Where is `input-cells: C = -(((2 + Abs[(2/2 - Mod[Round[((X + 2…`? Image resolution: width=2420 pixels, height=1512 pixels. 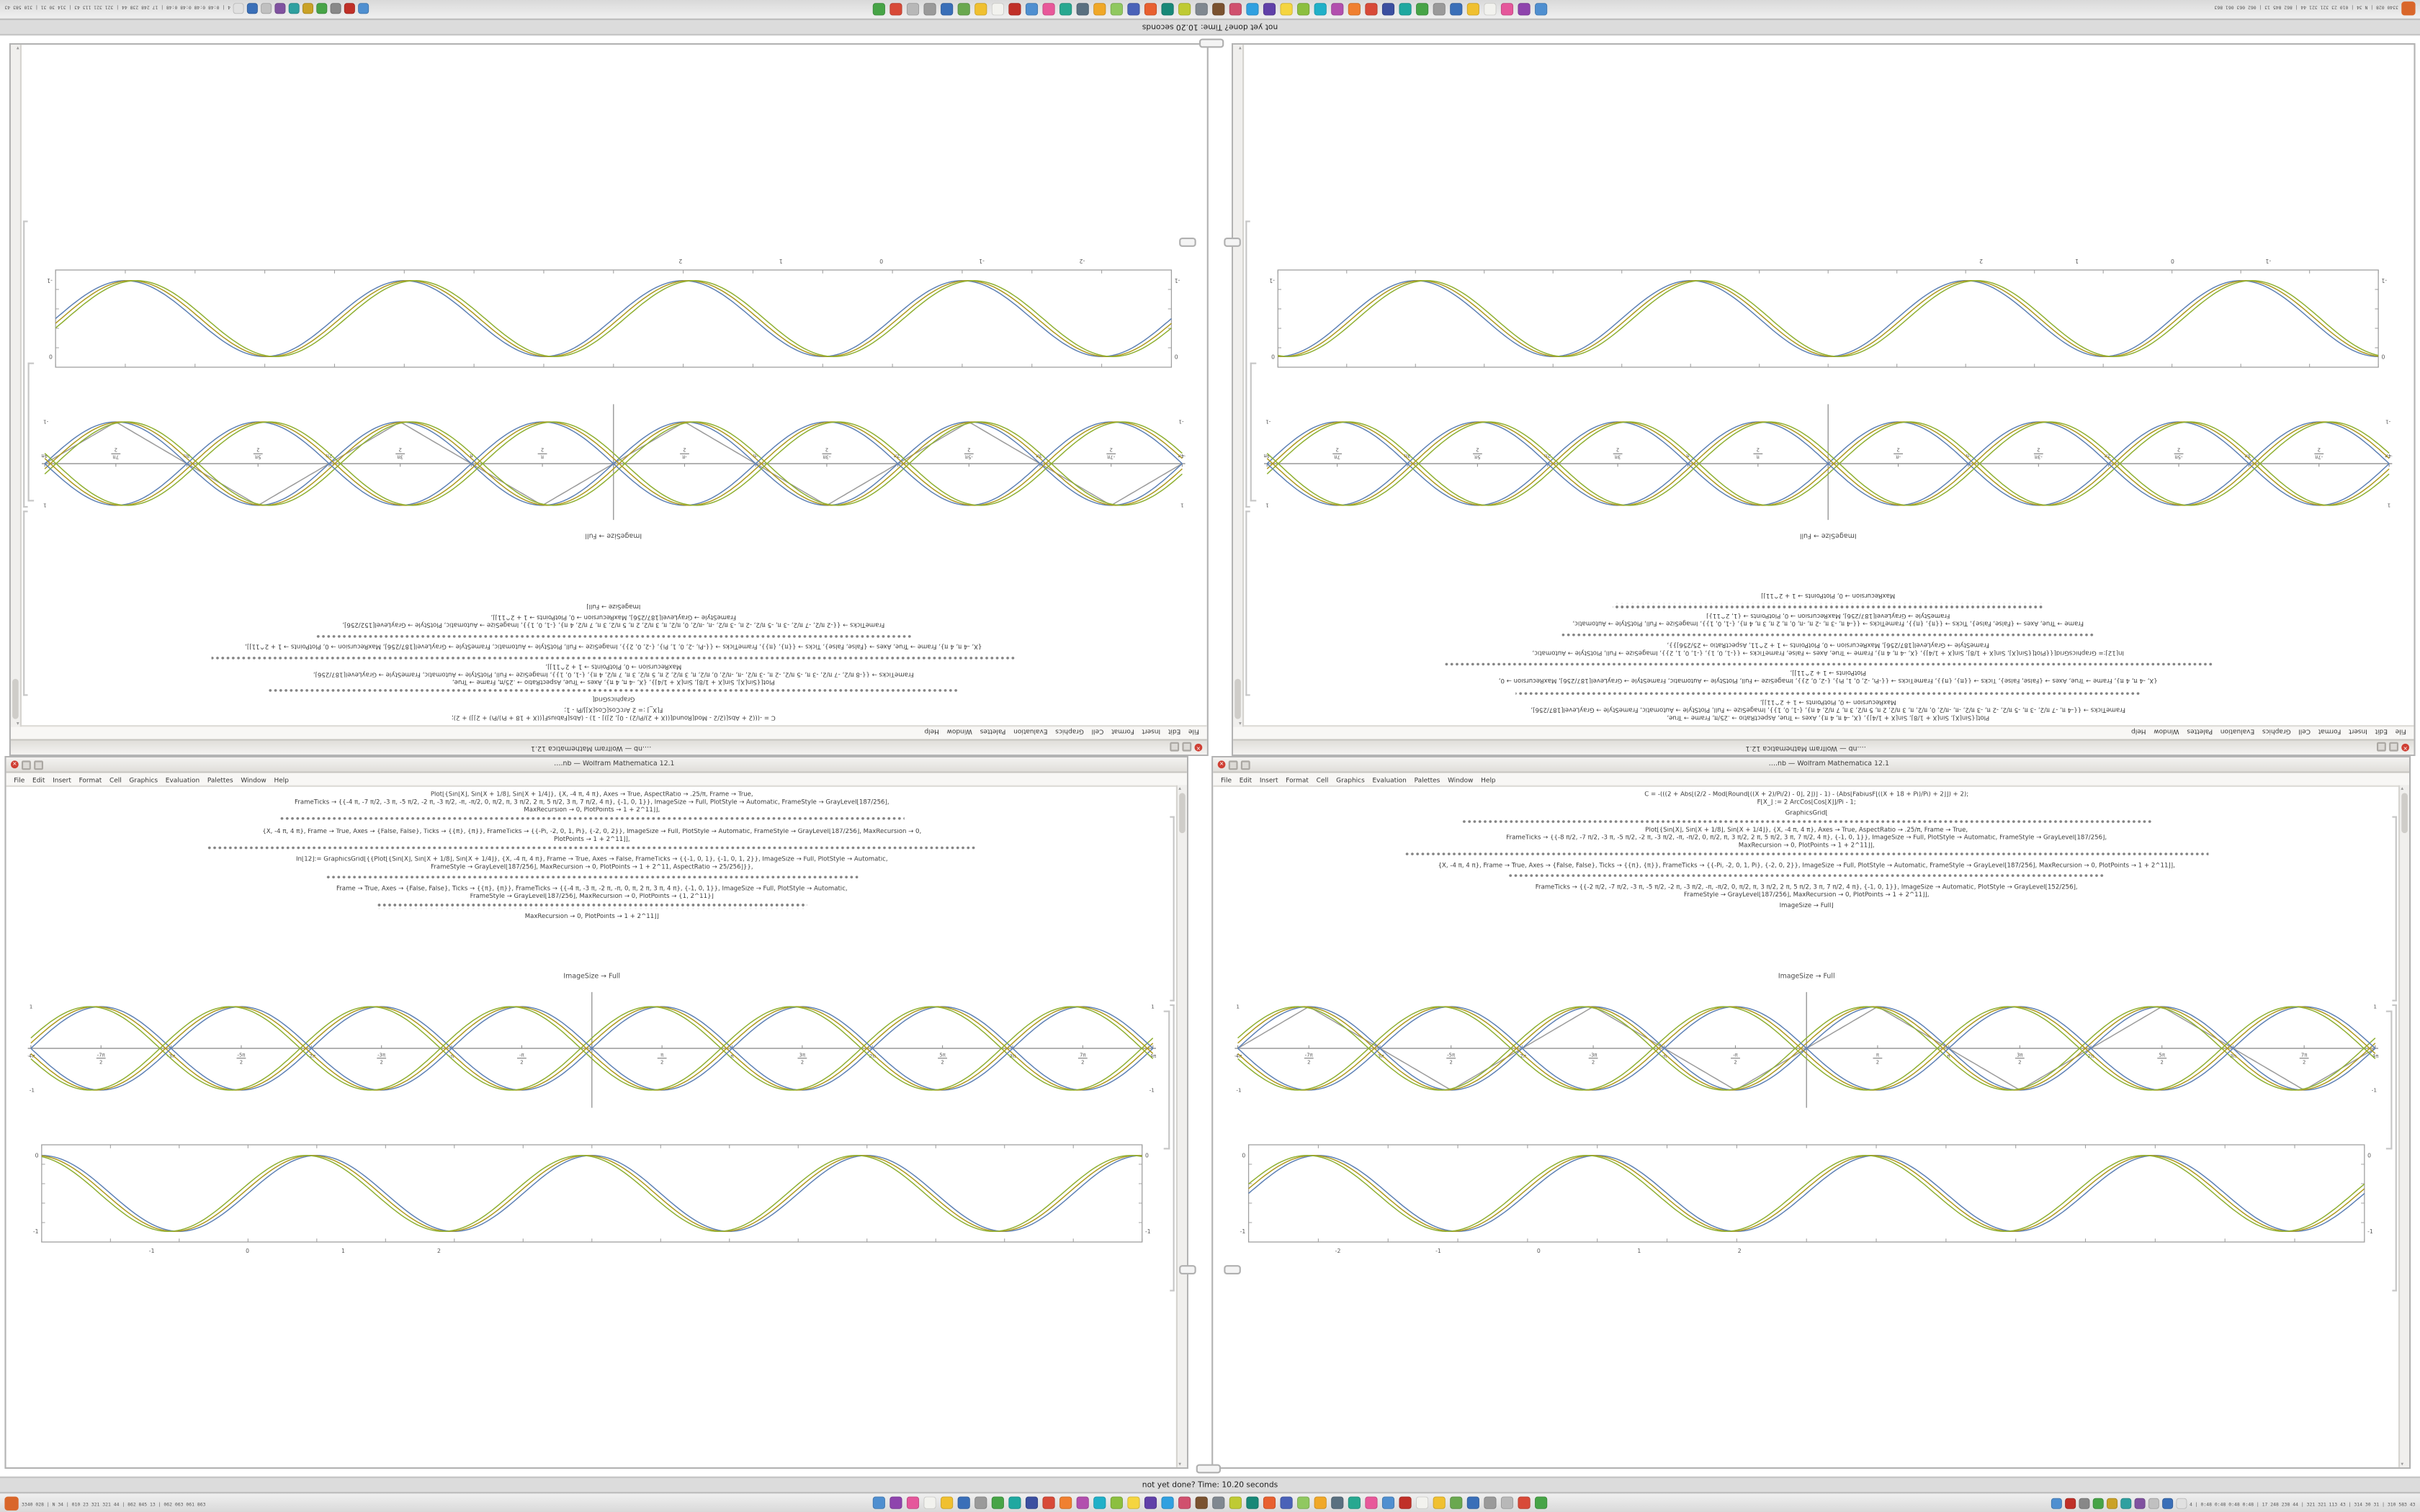
input-cells: C = -(((2 + Abs[(2/2 - Mod[Round[((X + 2… is located at coordinates (613, 632).